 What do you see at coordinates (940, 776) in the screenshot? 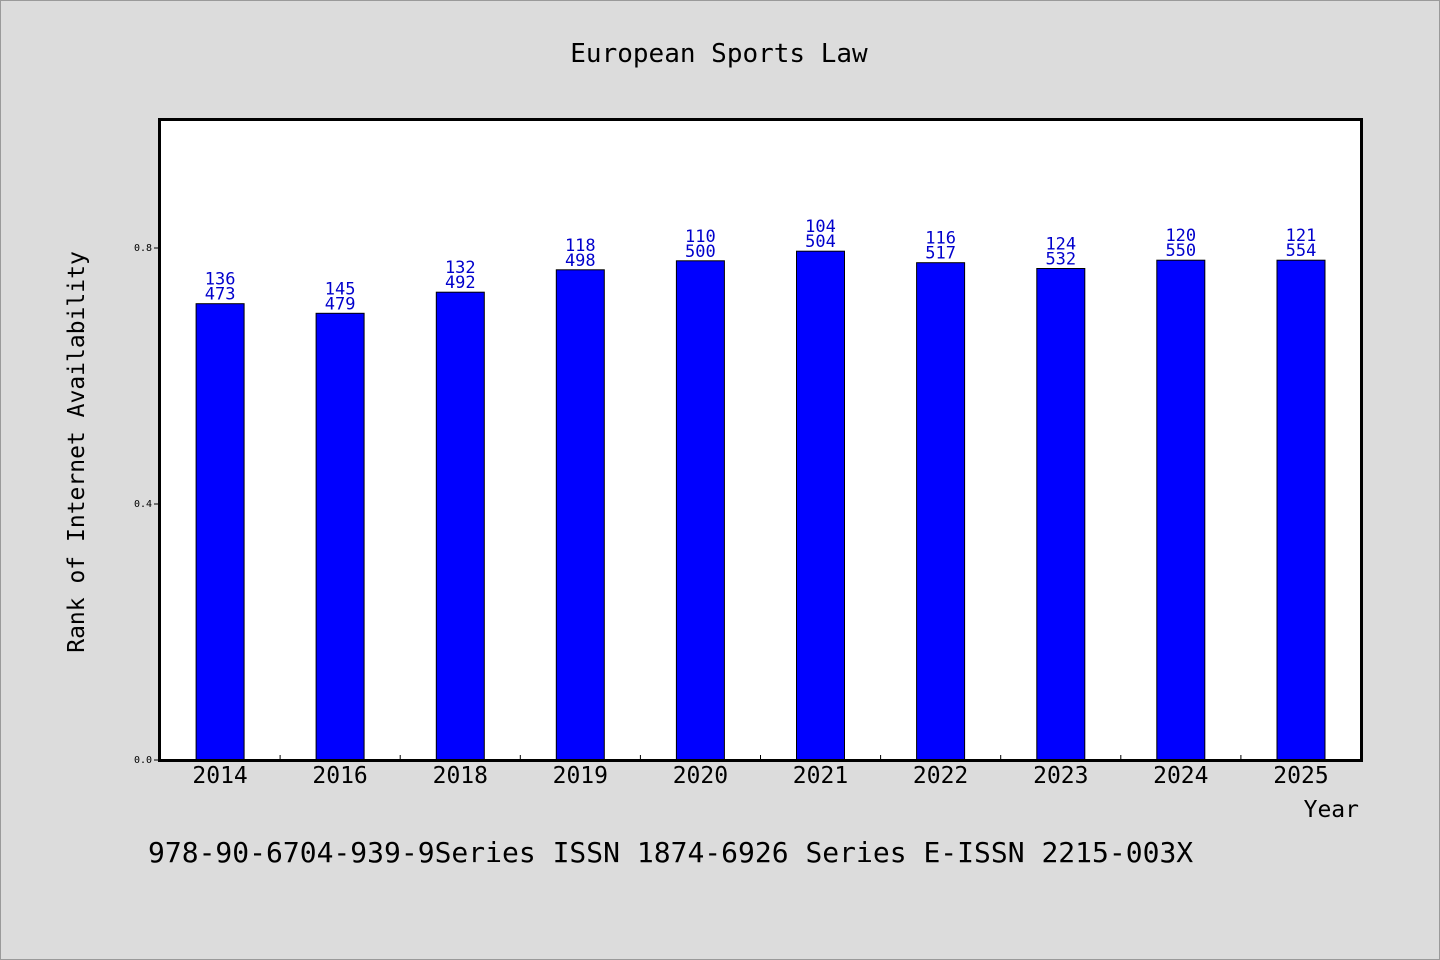
I see `x-tick-label-2022: 2022` at bounding box center [940, 776].